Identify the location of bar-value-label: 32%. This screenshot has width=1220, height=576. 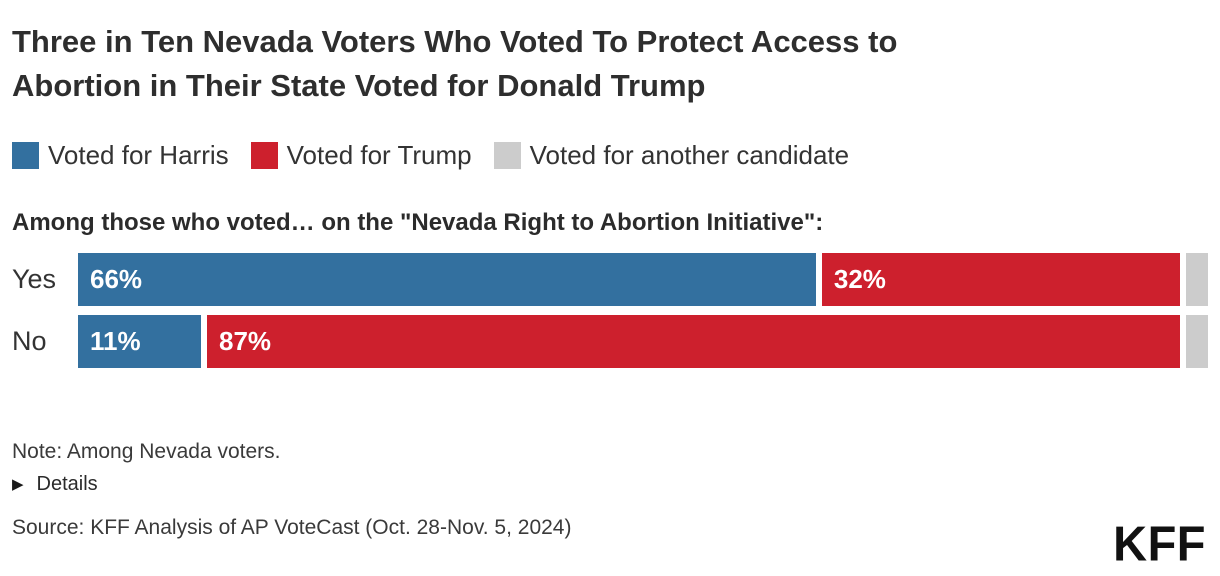
(859, 279).